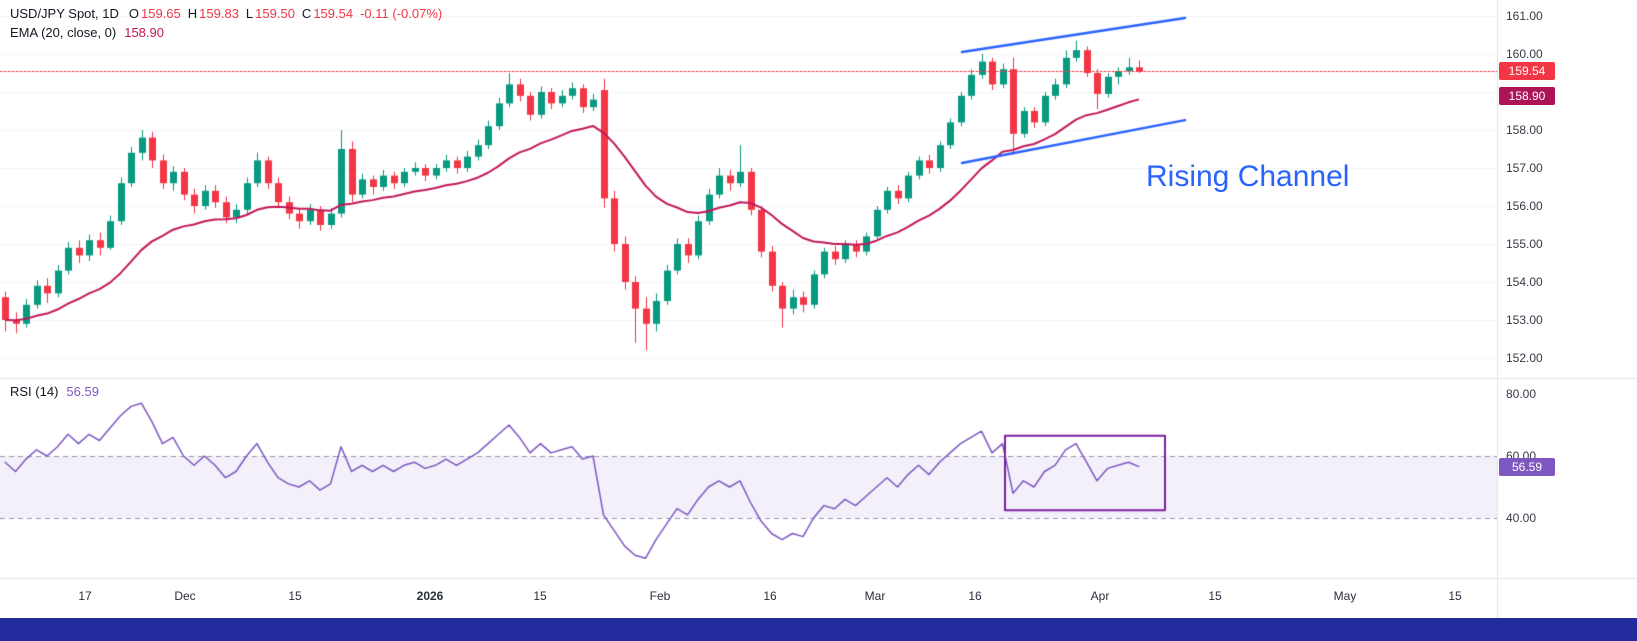 The height and width of the screenshot is (641, 1637). I want to click on ema-title: EMA (20, close, 0), so click(63, 32).